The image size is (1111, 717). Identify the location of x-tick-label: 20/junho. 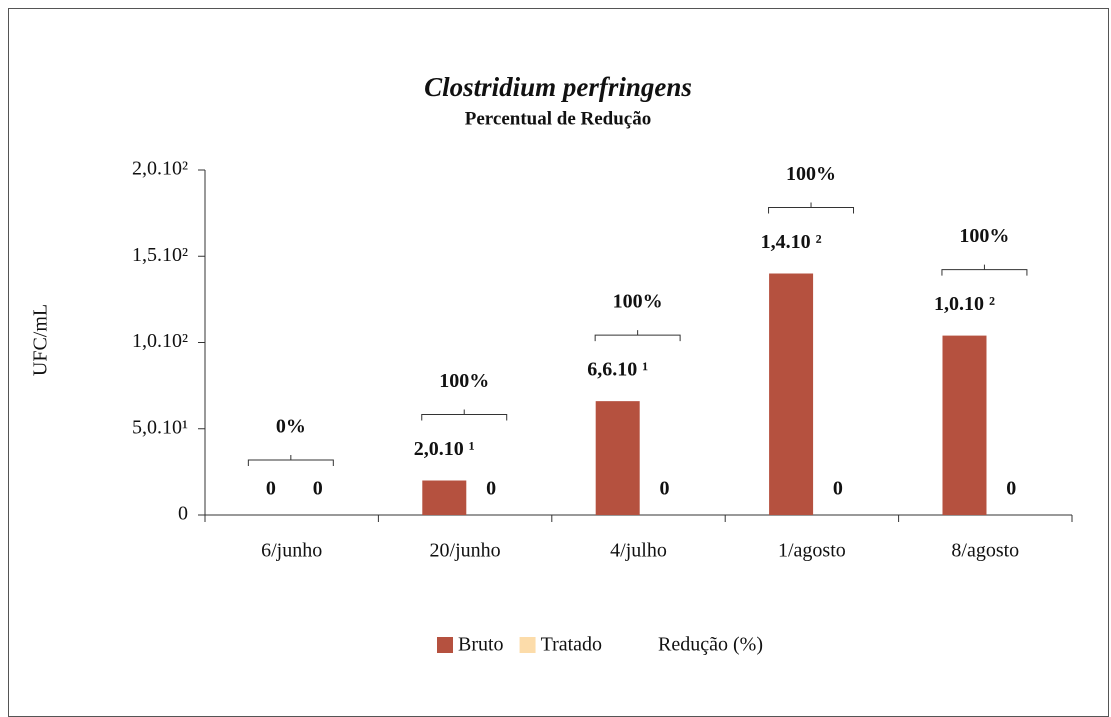
(465, 551).